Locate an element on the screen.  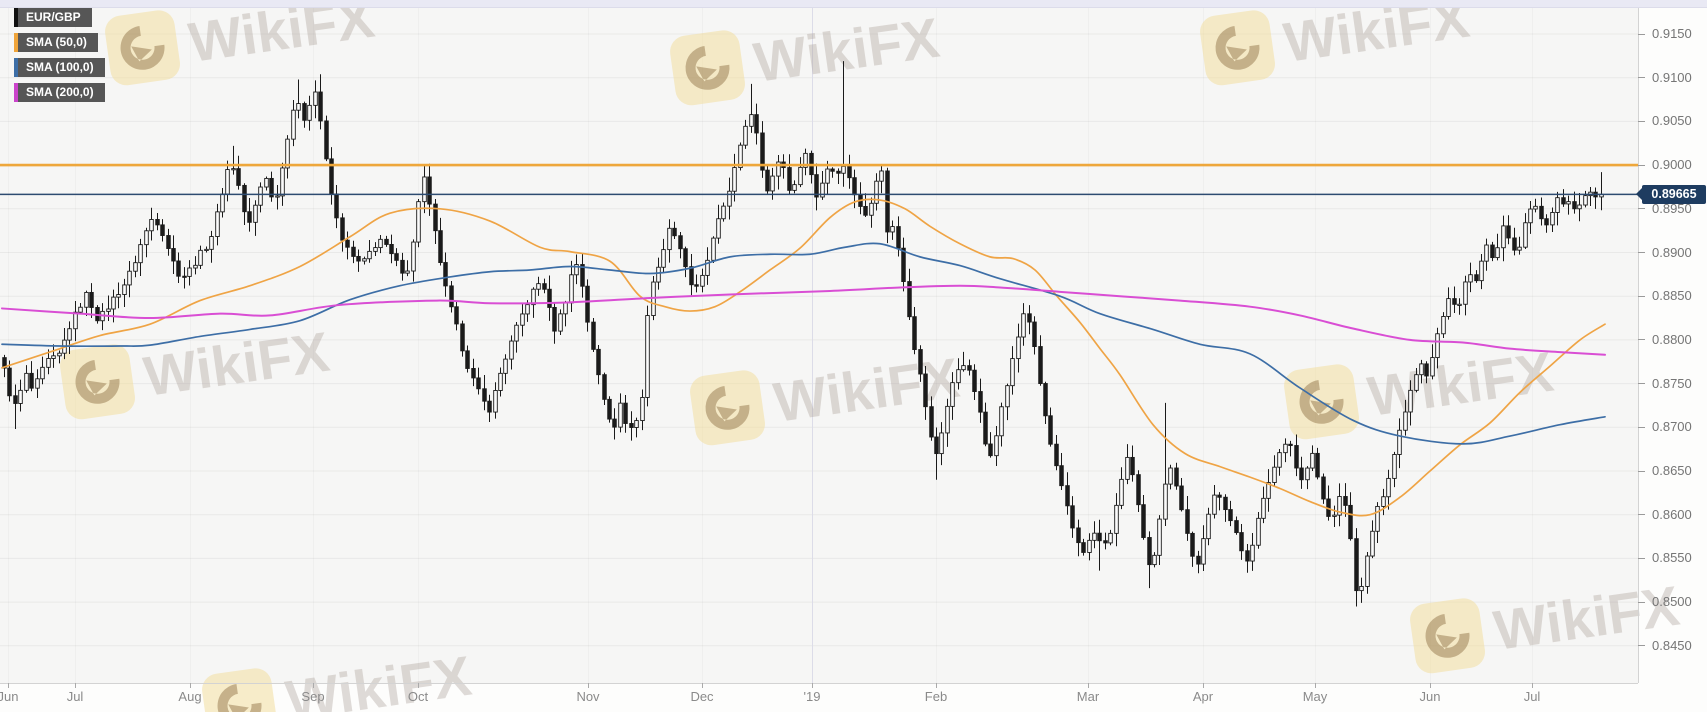
x-axis-tick is located at coordinates (1430, 685).